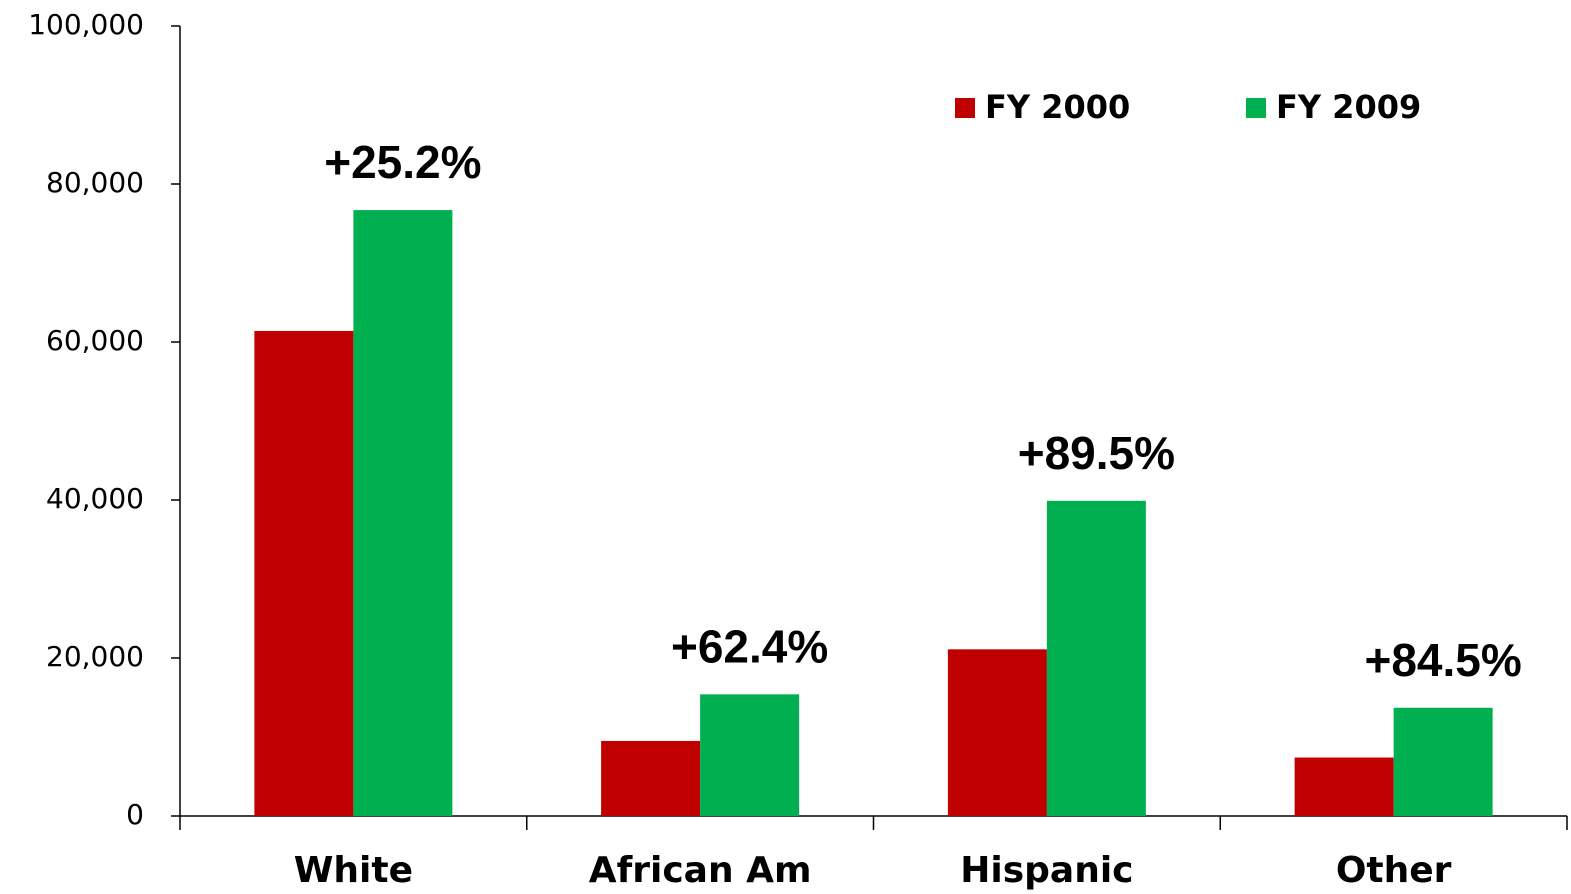 Image resolution: width=1571 pixels, height=894 pixels. I want to click on y-tick-label: 60,000, so click(95, 340).